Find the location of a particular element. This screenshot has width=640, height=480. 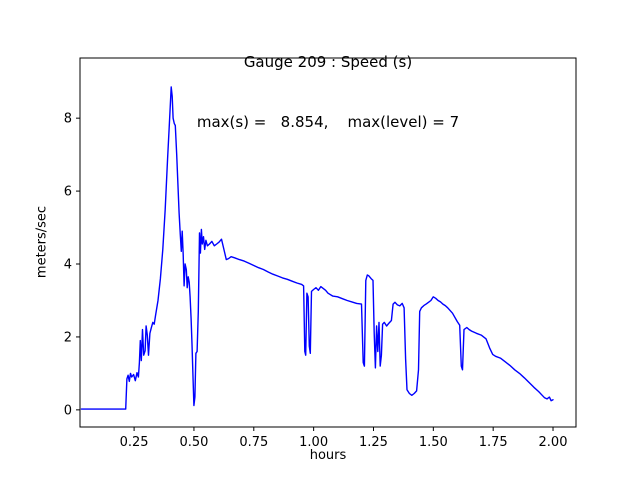

x-tick-label: 0.50 is located at coordinates (193, 442).